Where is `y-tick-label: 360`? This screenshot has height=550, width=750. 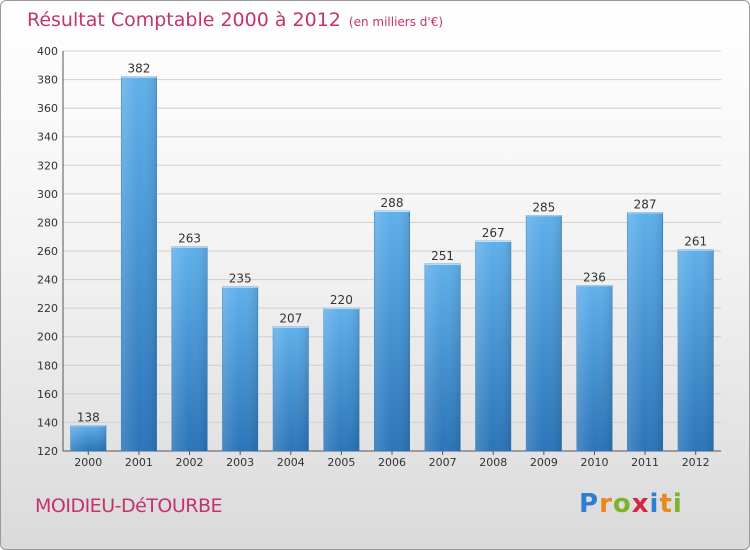 y-tick-label: 360 is located at coordinates (47, 108).